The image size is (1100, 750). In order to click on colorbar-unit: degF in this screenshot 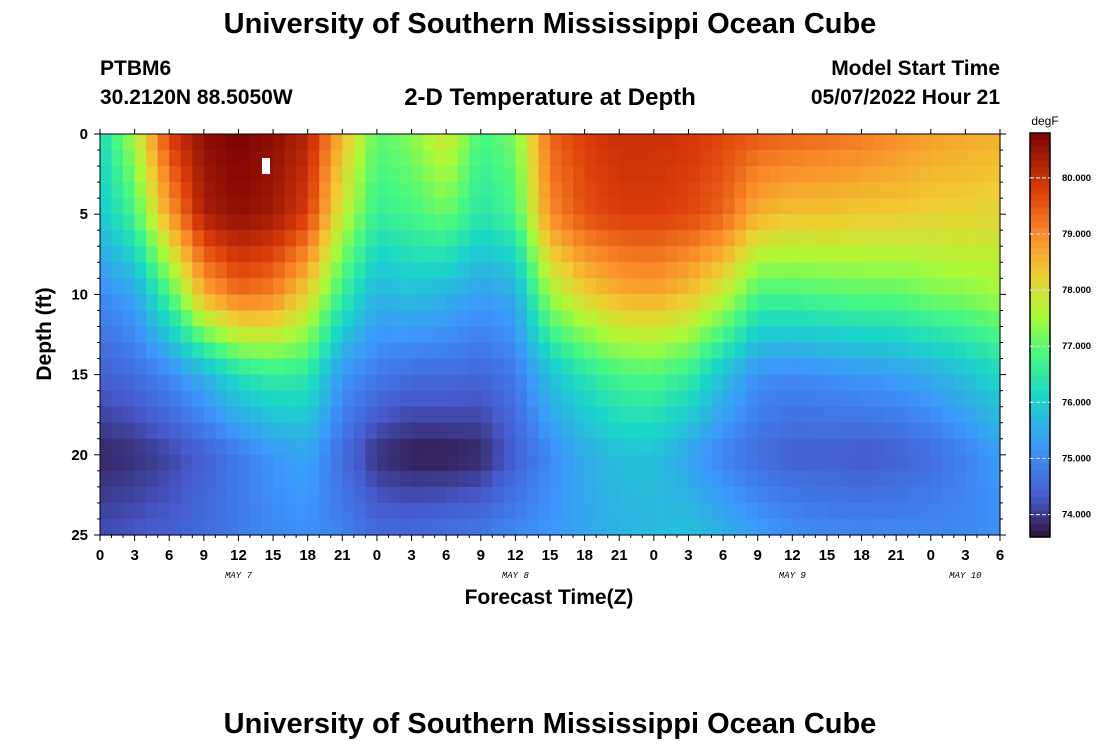, I will do `click(1044, 121)`.